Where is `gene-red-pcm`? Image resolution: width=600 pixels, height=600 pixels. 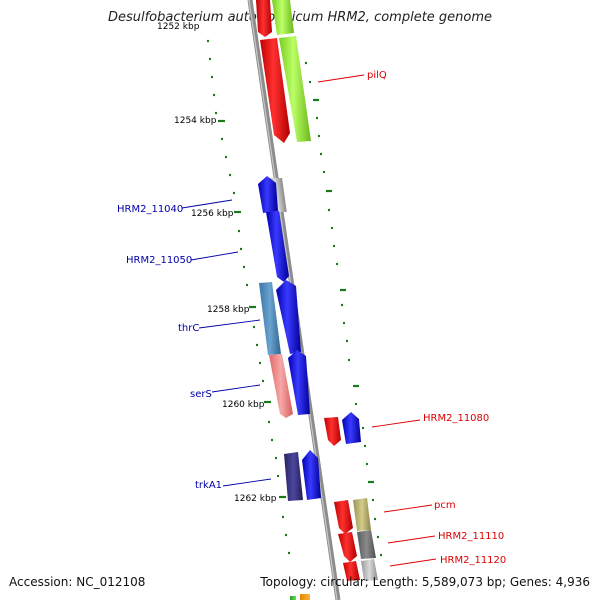 gene-red-pcm is located at coordinates (343, 517).